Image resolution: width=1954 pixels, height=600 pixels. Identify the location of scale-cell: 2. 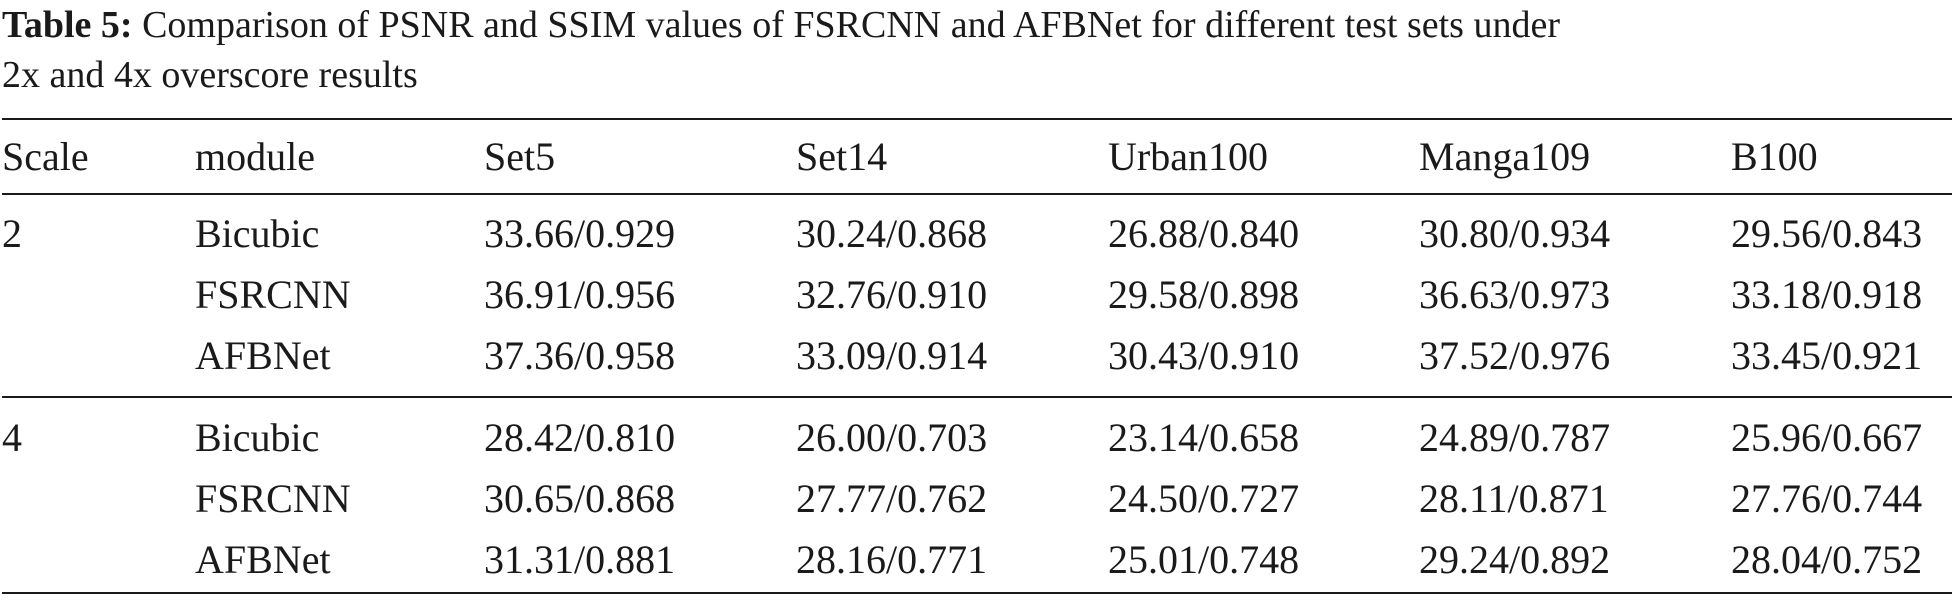
(12, 233).